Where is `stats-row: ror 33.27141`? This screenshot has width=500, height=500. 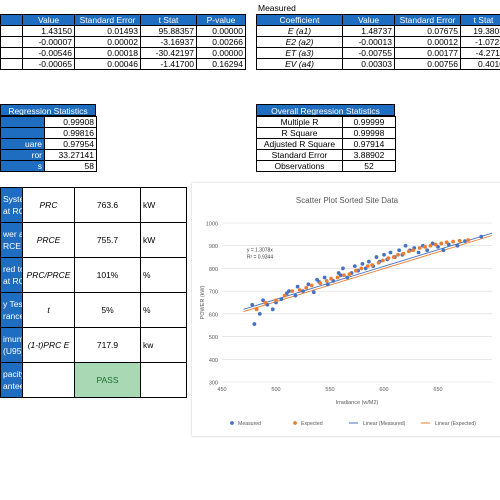
stats-row: ror 33.27141 is located at coordinates (48, 155).